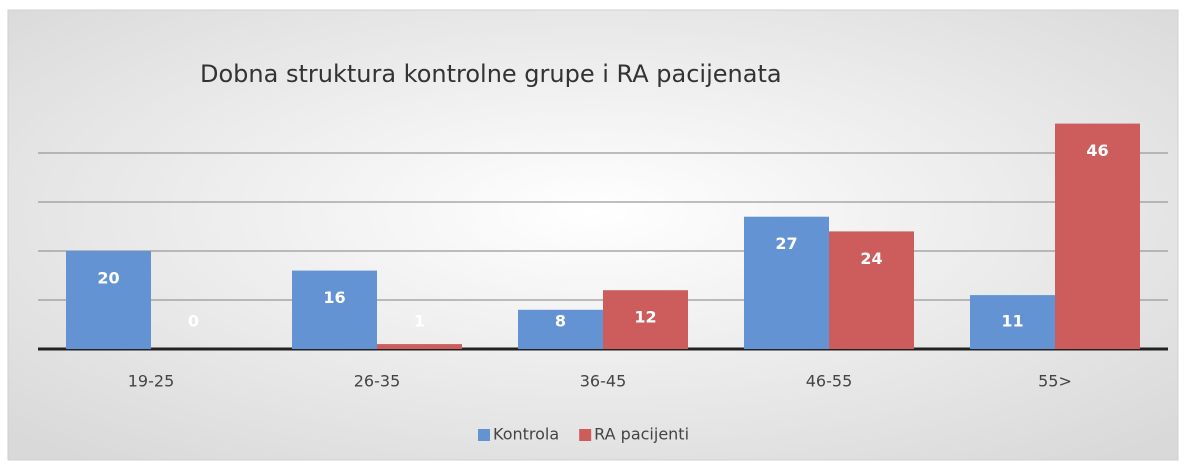 This screenshot has height=465, width=1186. I want to click on data-label: 12, so click(645, 317).